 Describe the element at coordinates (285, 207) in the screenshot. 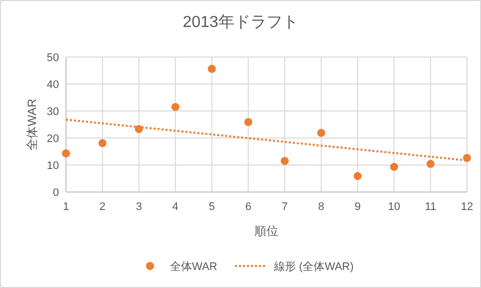

I see `x-tick-label: 7` at that location.